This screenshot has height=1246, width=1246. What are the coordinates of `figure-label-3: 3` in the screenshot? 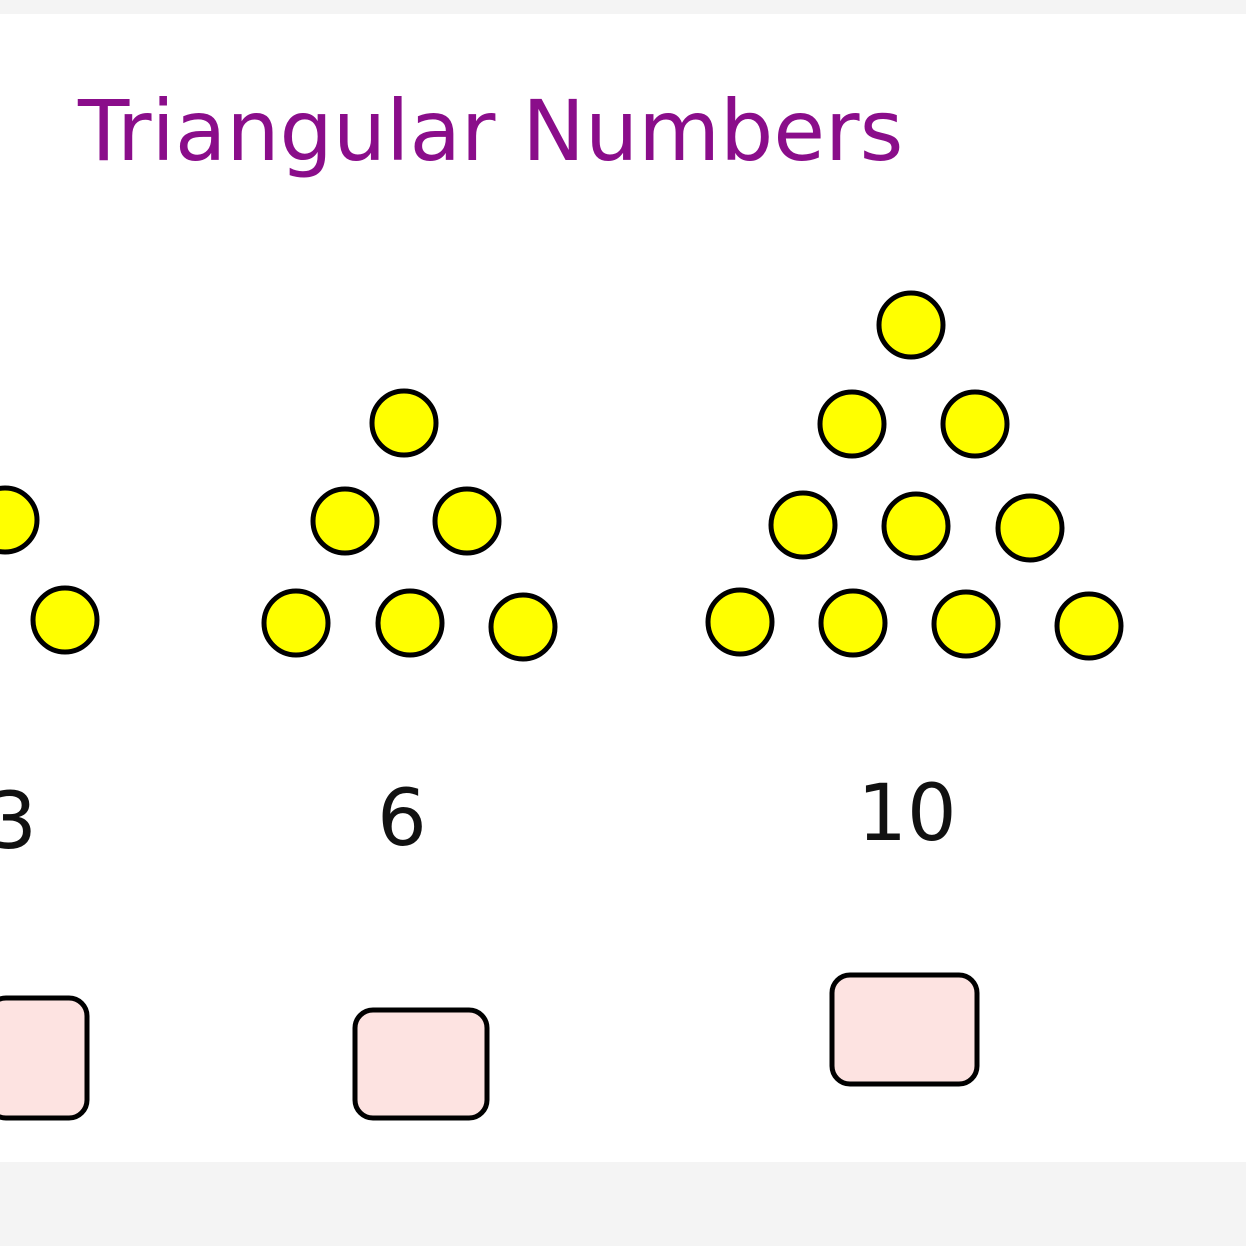 It's located at (18, 822).